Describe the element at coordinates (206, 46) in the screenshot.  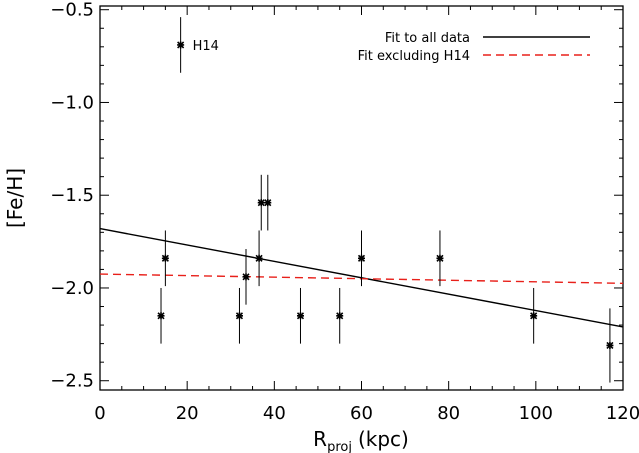
I see `point-label: H14` at that location.